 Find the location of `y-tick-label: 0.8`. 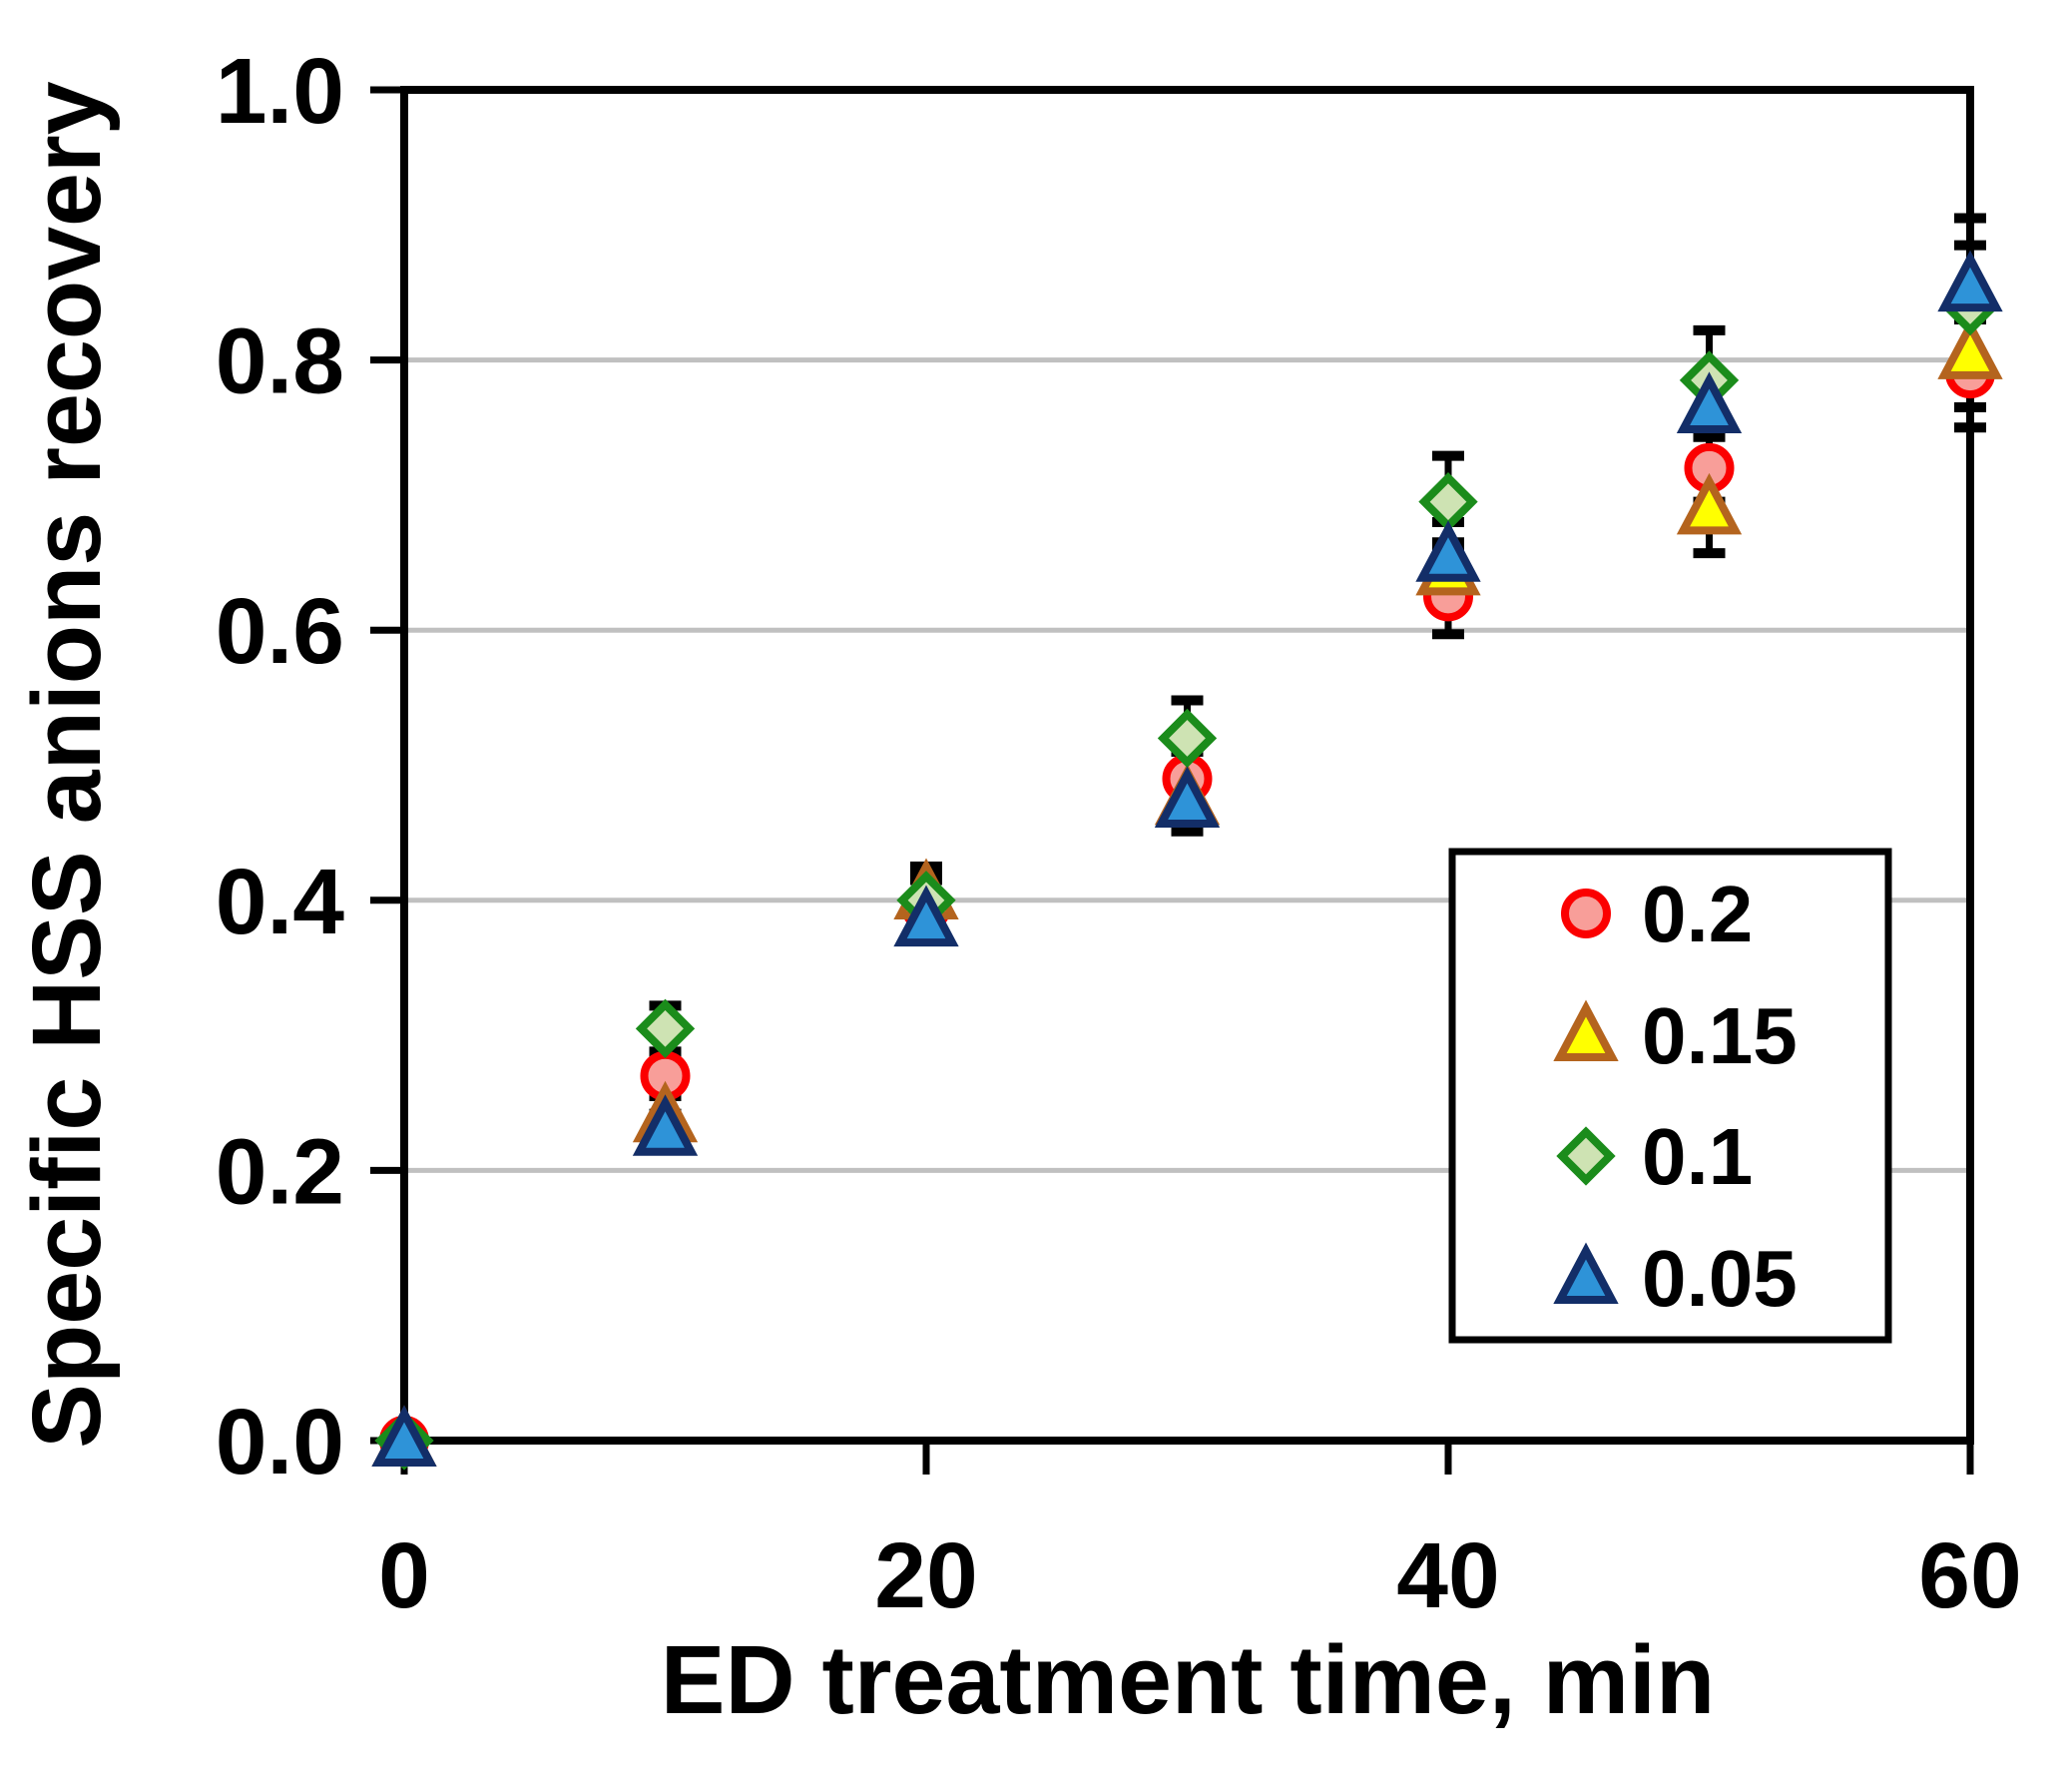

y-tick-label: 0.8 is located at coordinates (280, 361).